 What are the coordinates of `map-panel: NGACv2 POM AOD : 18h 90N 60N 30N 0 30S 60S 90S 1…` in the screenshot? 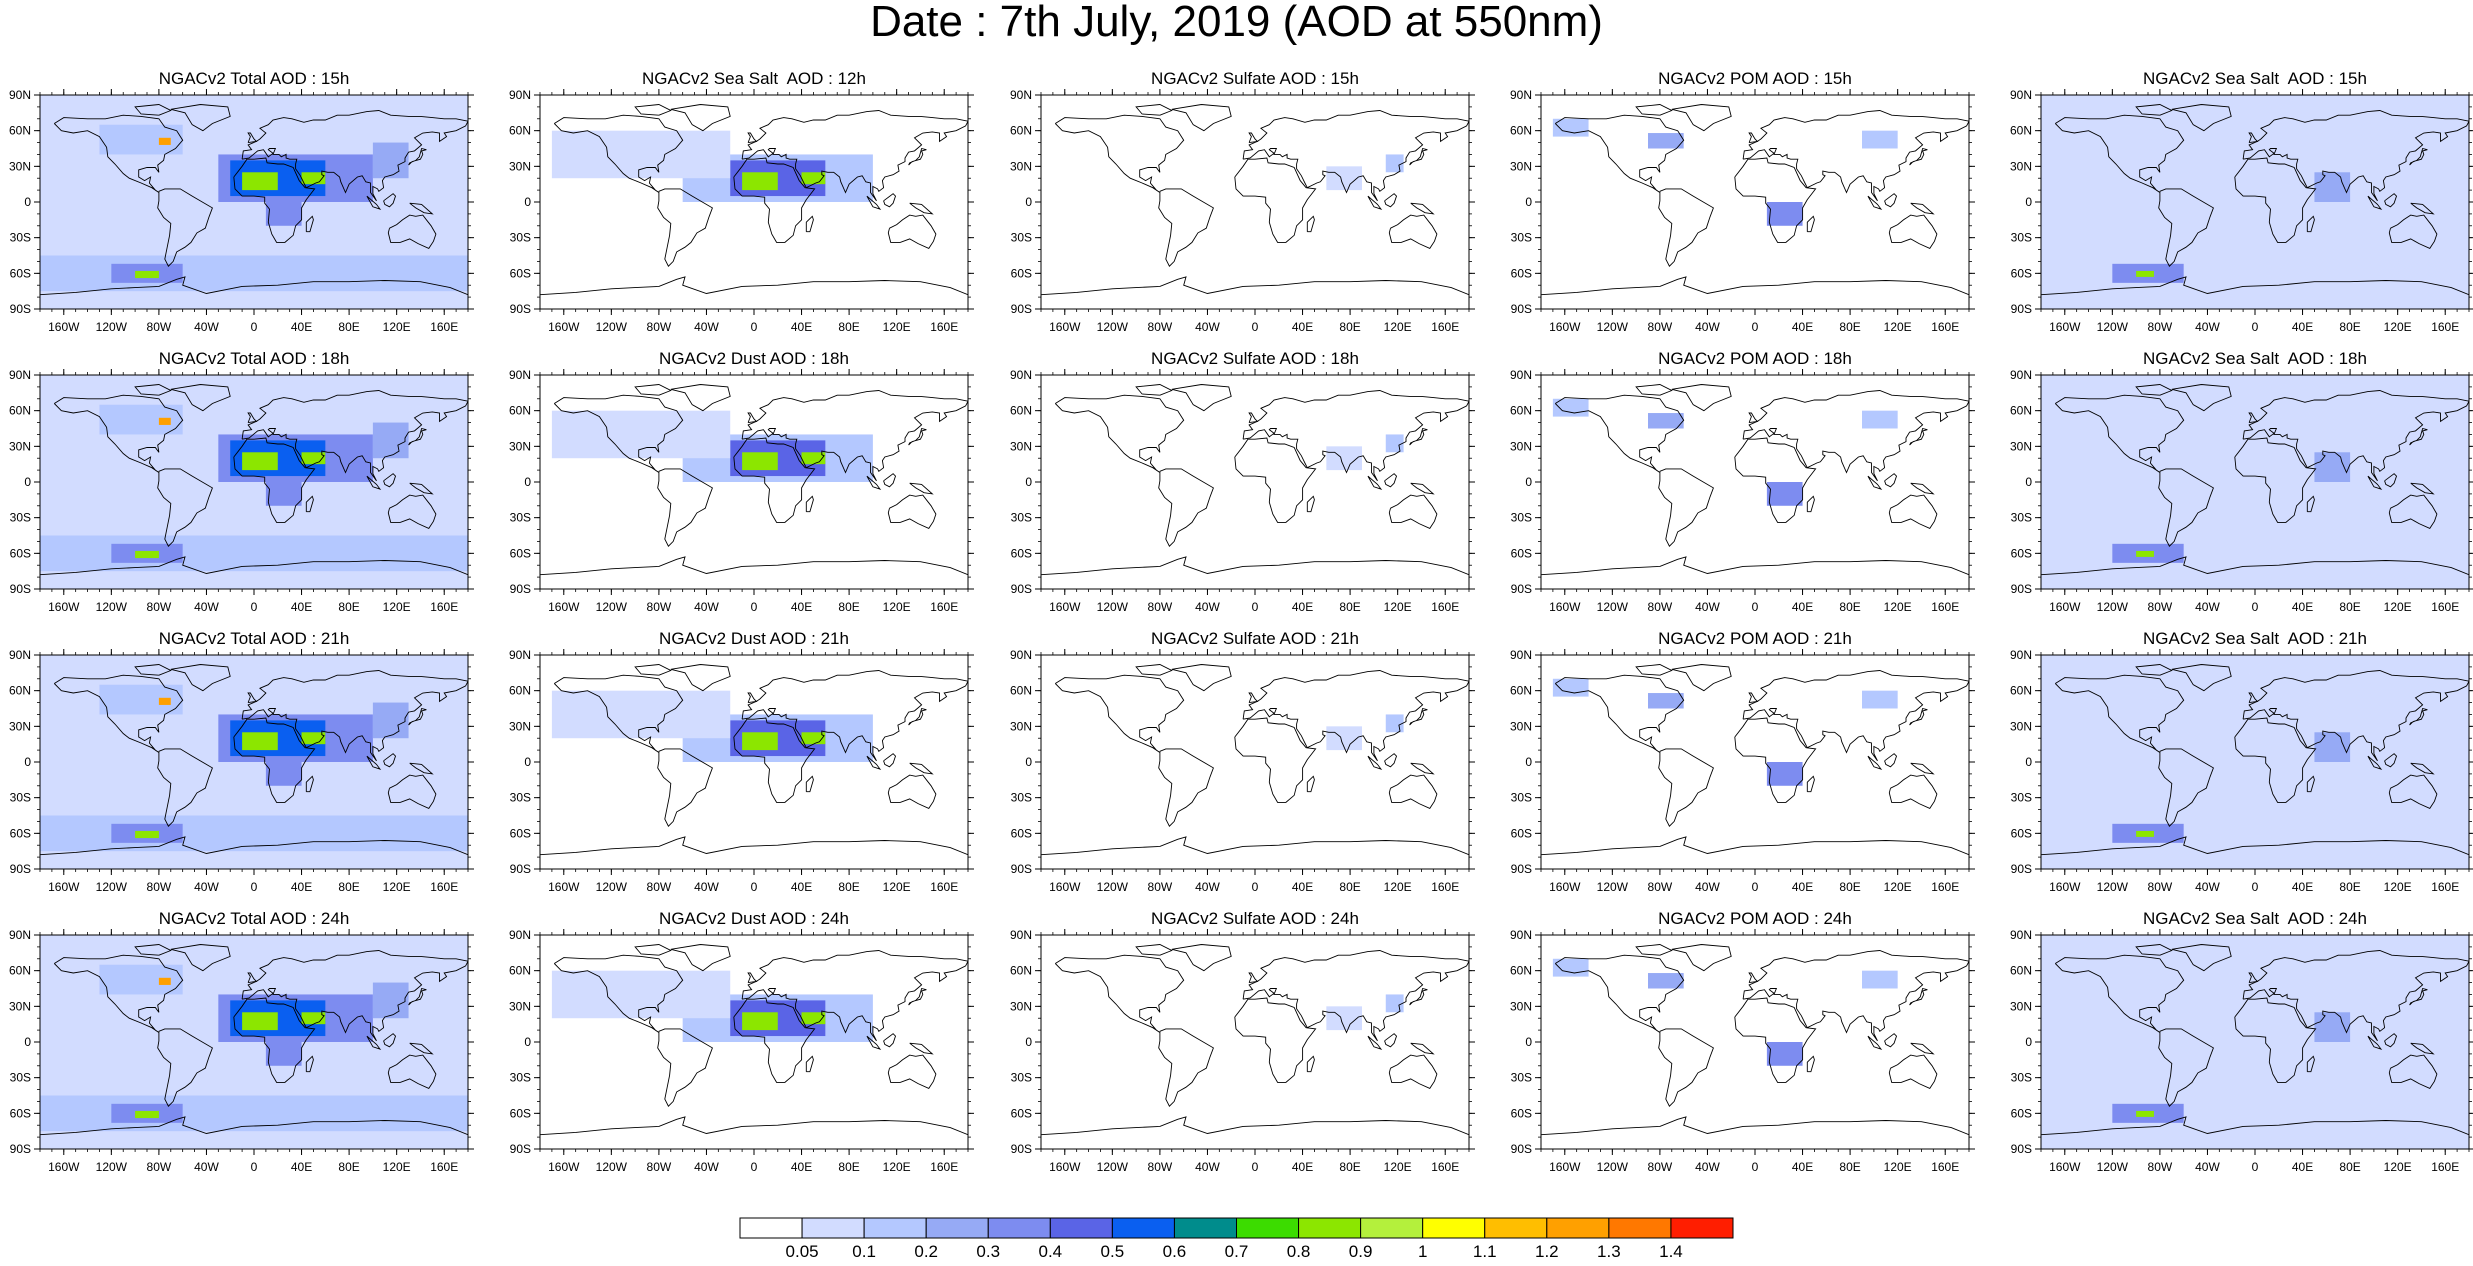 It's located at (1742, 489).